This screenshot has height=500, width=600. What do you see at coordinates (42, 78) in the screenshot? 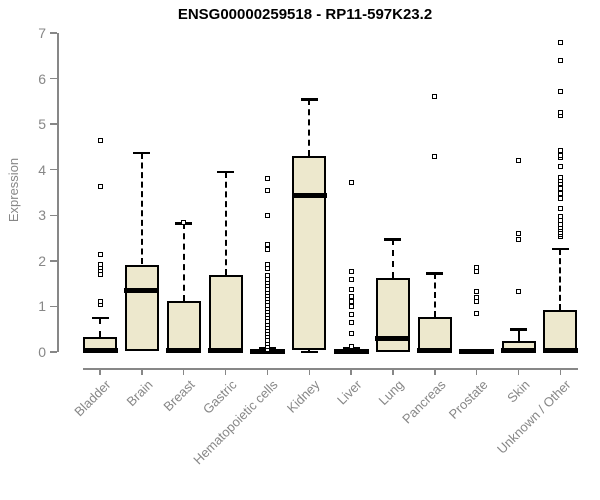
I see `y-tick-label: 6` at bounding box center [42, 78].